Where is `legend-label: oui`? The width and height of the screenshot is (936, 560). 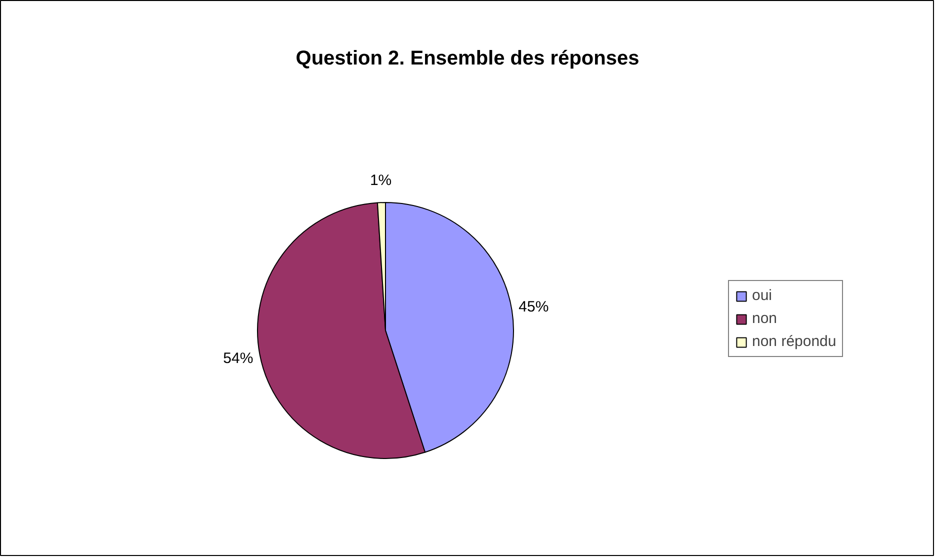
legend-label: oui is located at coordinates (762, 295).